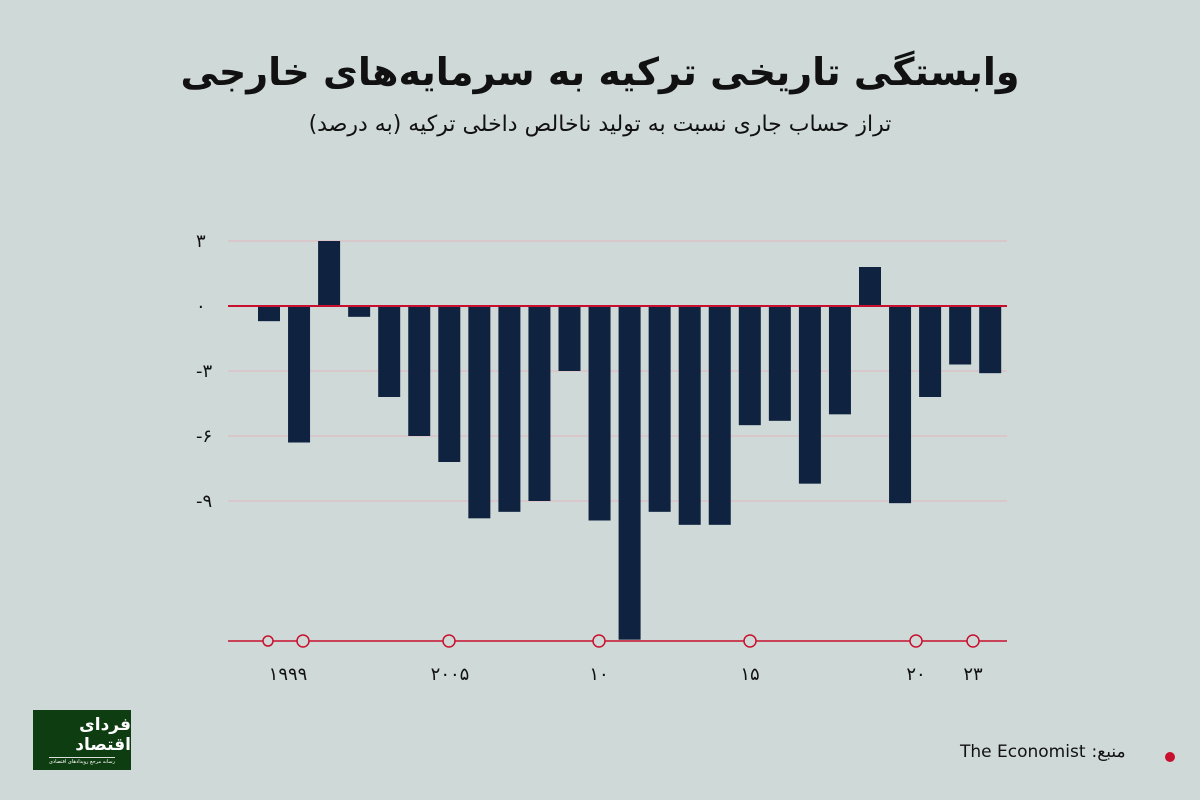 The width and height of the screenshot is (1200, 800). What do you see at coordinates (449, 384) in the screenshot?
I see `bar-2005` at bounding box center [449, 384].